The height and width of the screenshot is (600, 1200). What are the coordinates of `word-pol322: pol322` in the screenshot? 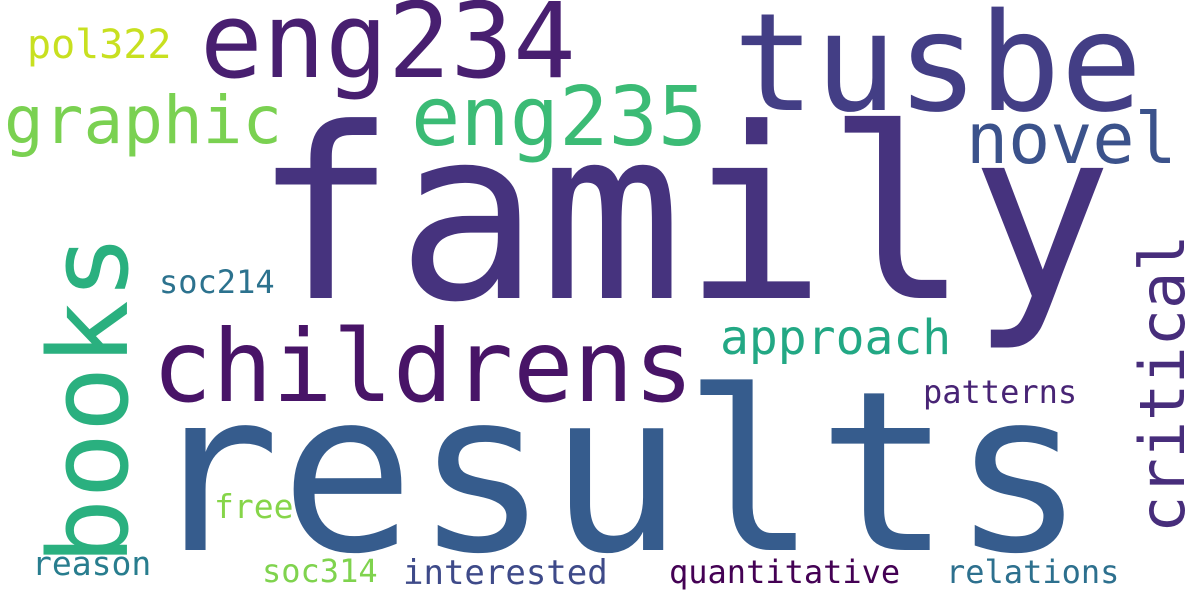 It's located at (99, 45).